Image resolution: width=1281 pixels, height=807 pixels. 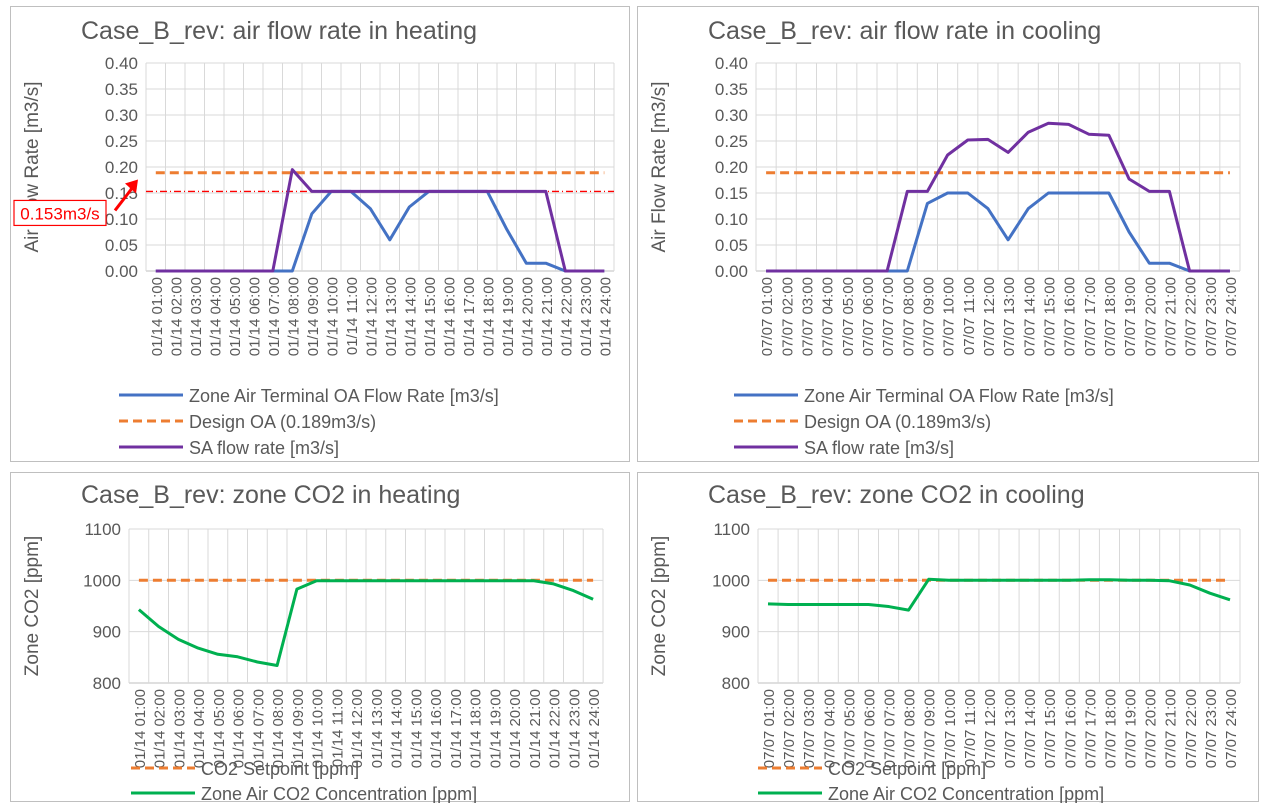 What do you see at coordinates (787, 316) in the screenshot?
I see `x-tick-label: 07/07 02:00` at bounding box center [787, 316].